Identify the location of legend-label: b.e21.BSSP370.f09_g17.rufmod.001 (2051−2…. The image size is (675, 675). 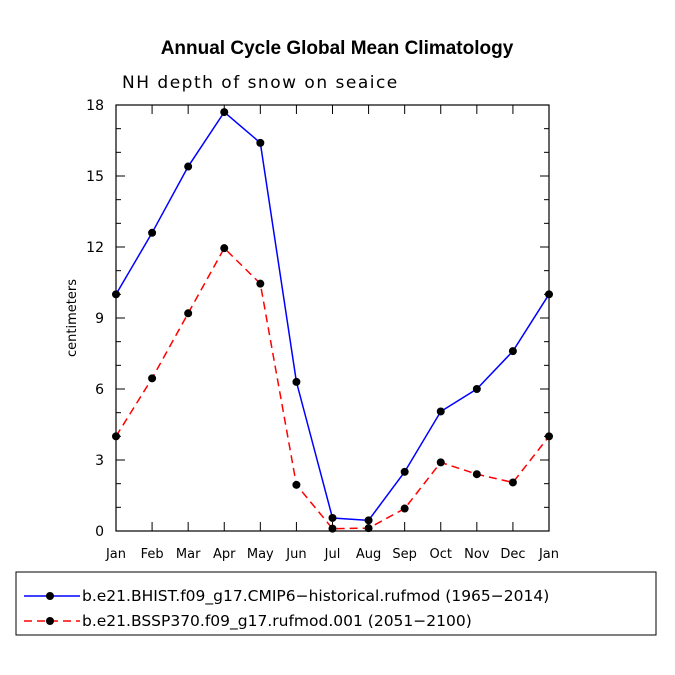
(277, 621).